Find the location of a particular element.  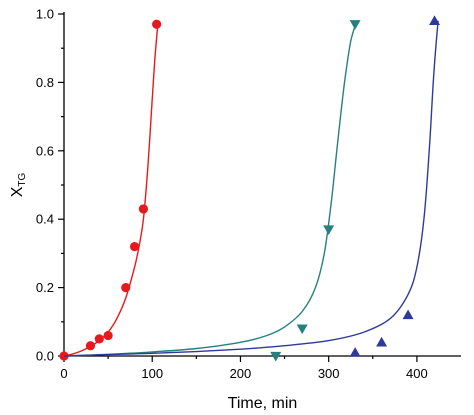

x-tick-label: 400 is located at coordinates (417, 373).